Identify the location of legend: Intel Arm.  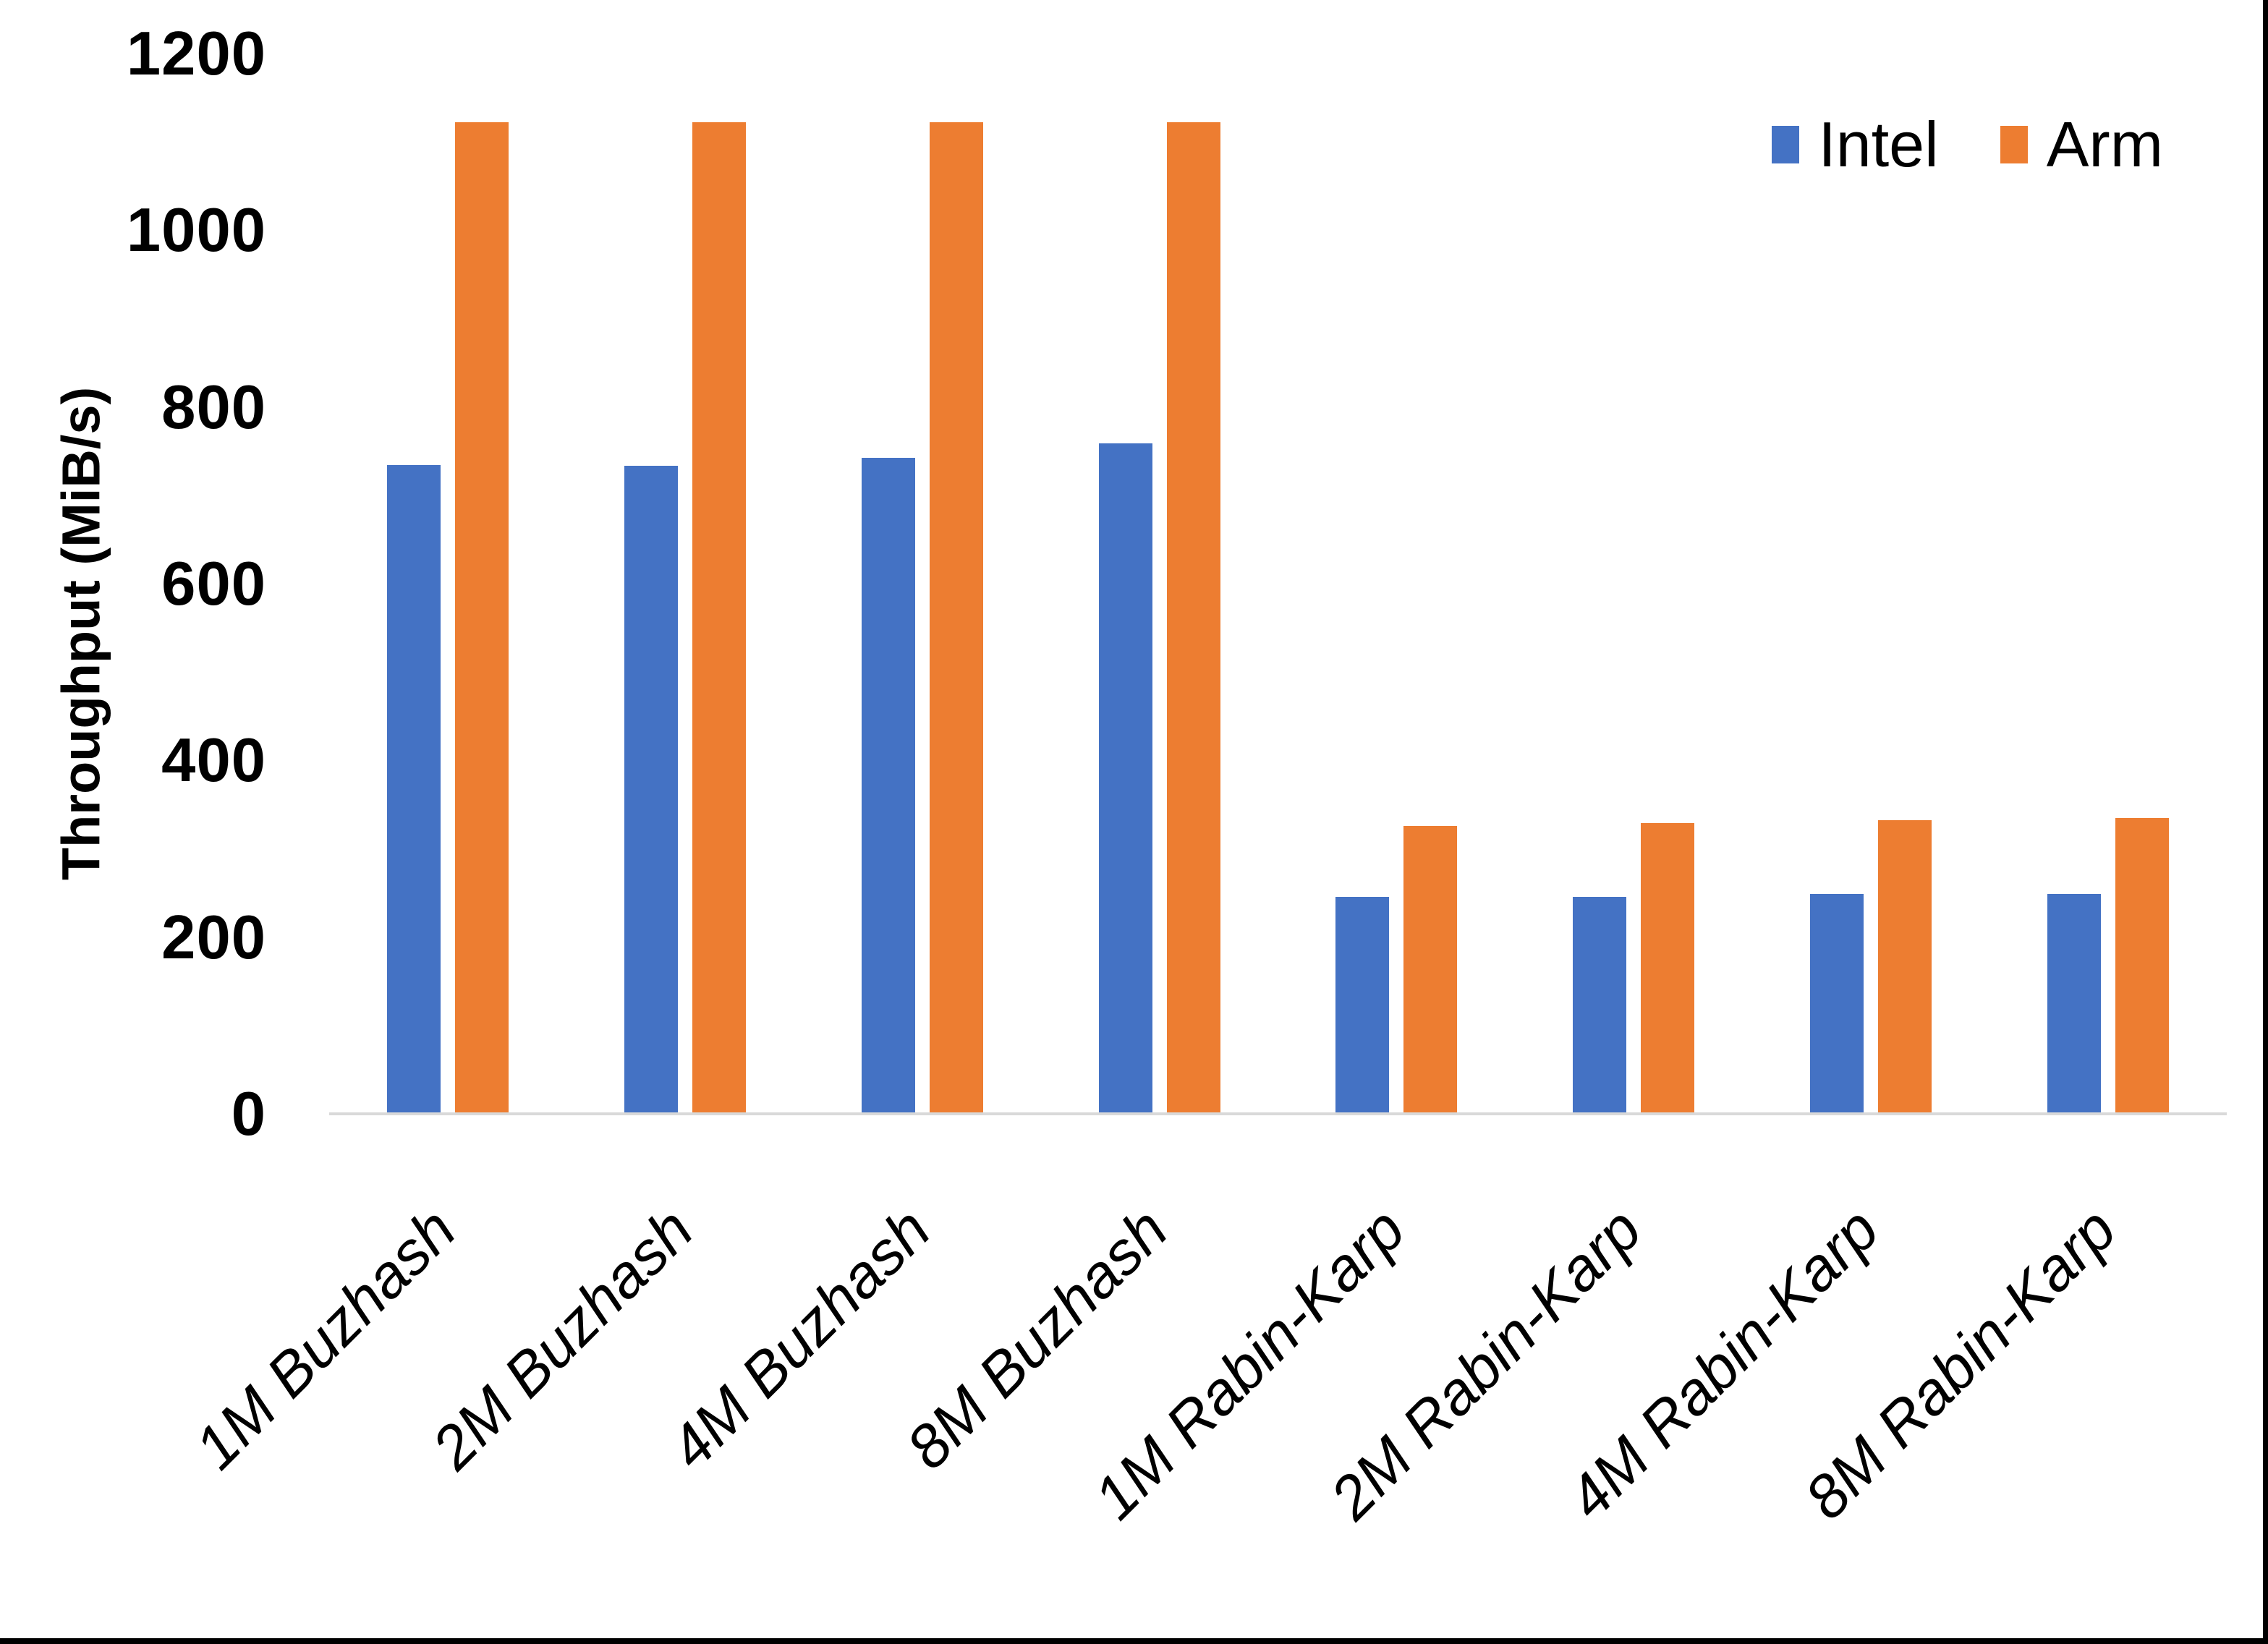
(1967, 144).